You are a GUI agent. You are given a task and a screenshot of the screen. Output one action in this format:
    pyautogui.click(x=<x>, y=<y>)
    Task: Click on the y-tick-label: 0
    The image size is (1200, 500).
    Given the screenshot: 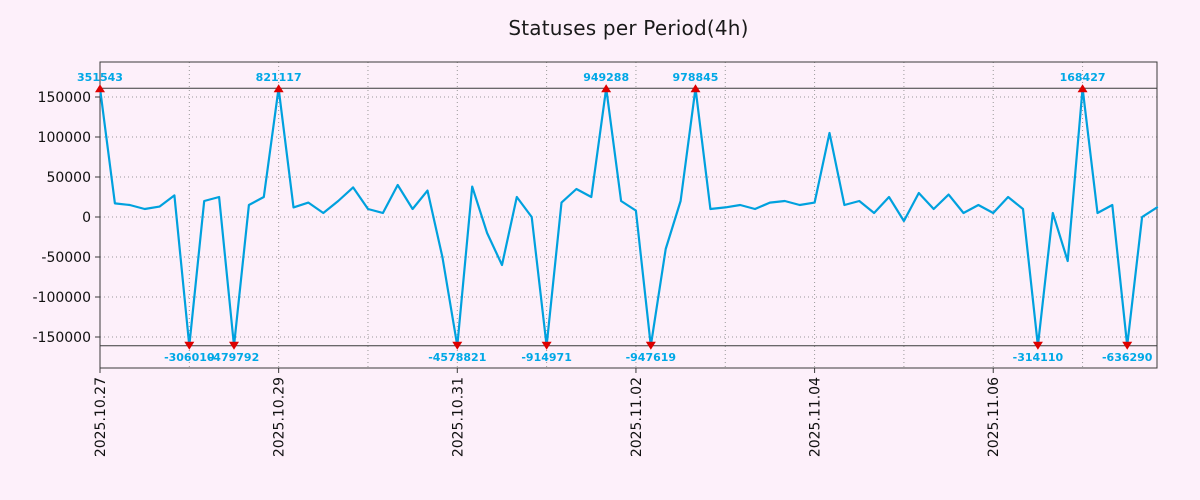 What is the action you would take?
    pyautogui.click(x=86, y=218)
    